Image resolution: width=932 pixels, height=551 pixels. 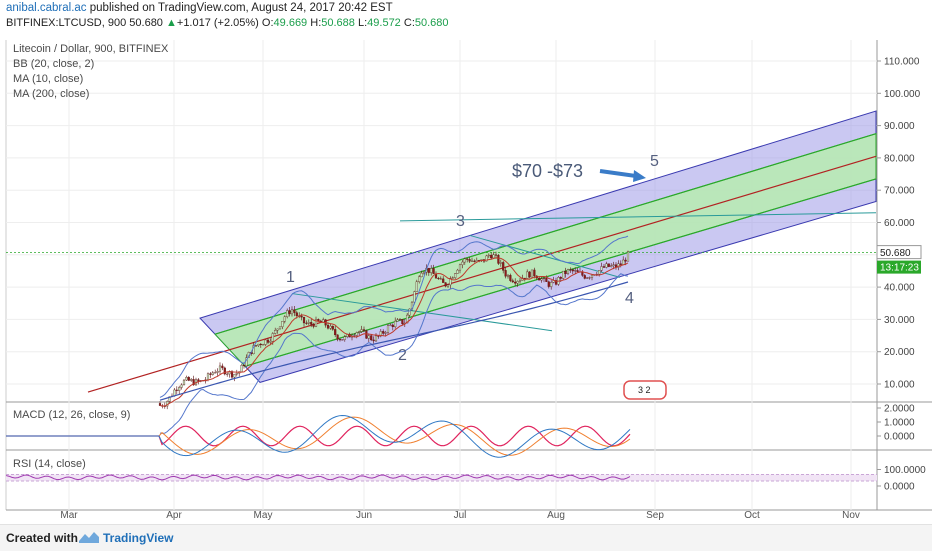 What do you see at coordinates (290, 277) in the screenshot?
I see `wave-label-1: 1` at bounding box center [290, 277].